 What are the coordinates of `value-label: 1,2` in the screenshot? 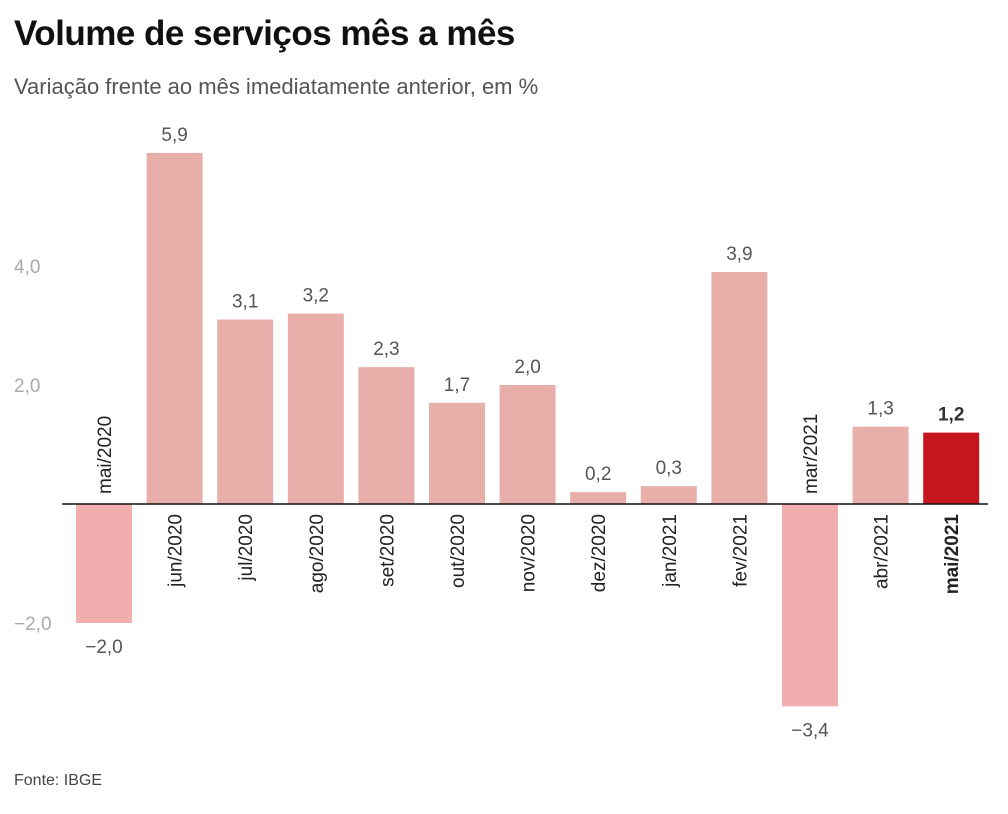 It's located at (951, 415).